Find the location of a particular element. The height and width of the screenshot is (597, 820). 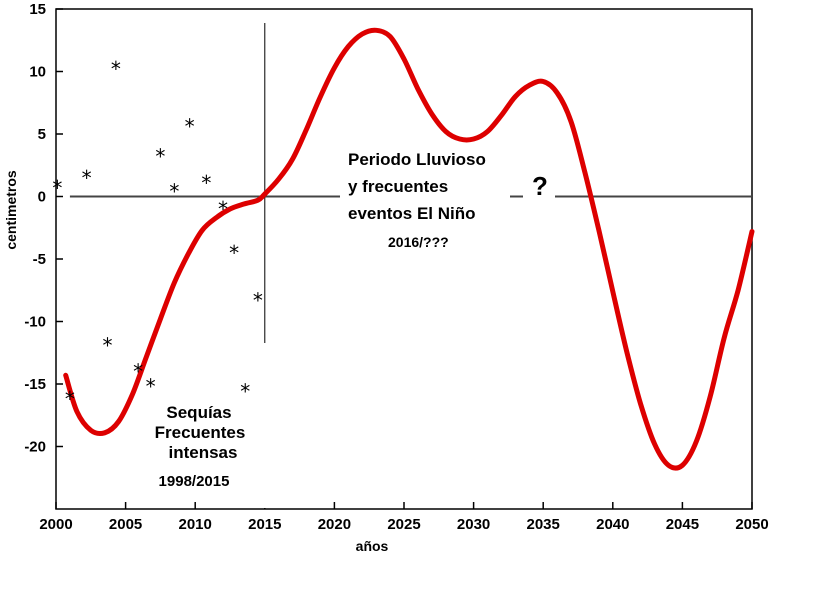

y-axis-ticks: 15 10 5 0 -5 -10 -15 -20 is located at coordinates (43, 228).